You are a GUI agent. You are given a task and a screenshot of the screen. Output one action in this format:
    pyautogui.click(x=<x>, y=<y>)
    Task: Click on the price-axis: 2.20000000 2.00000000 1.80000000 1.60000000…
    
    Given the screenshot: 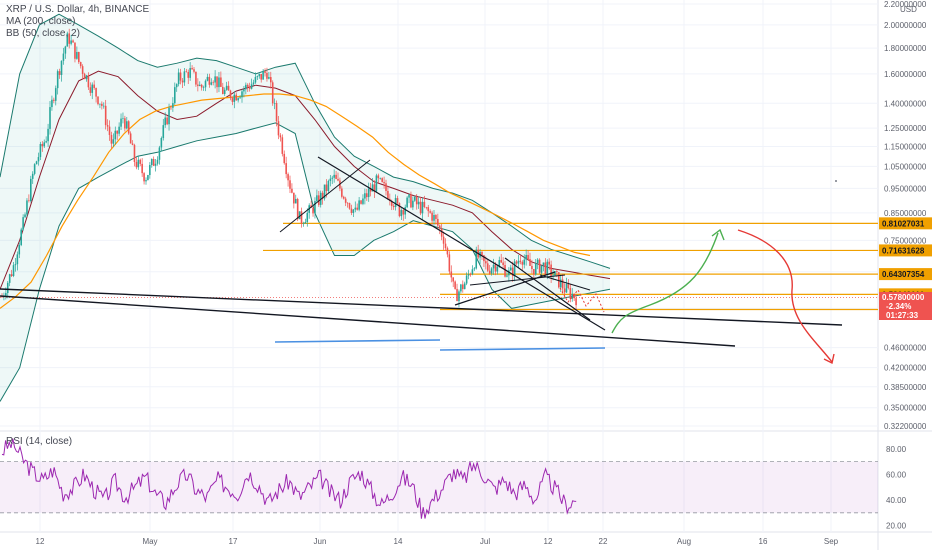 What is the action you would take?
    pyautogui.click(x=905, y=215)
    